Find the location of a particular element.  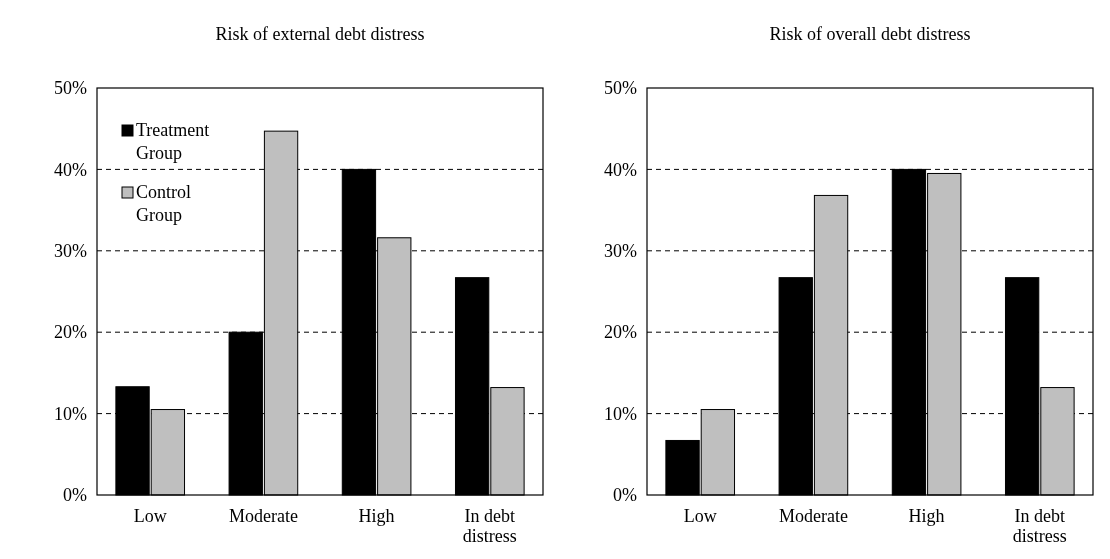

legend-label: Control Group is located at coordinates (164, 204).